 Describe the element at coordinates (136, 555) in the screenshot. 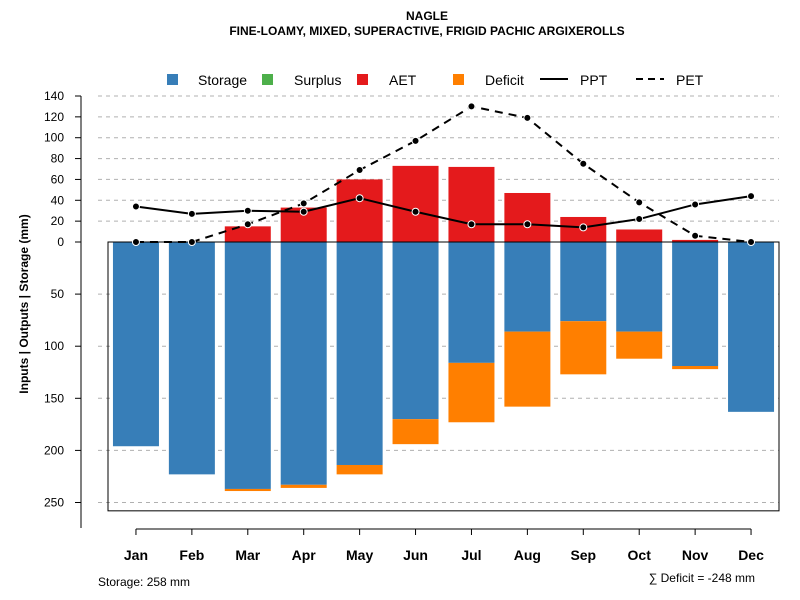

I see `month-label: Jan` at that location.